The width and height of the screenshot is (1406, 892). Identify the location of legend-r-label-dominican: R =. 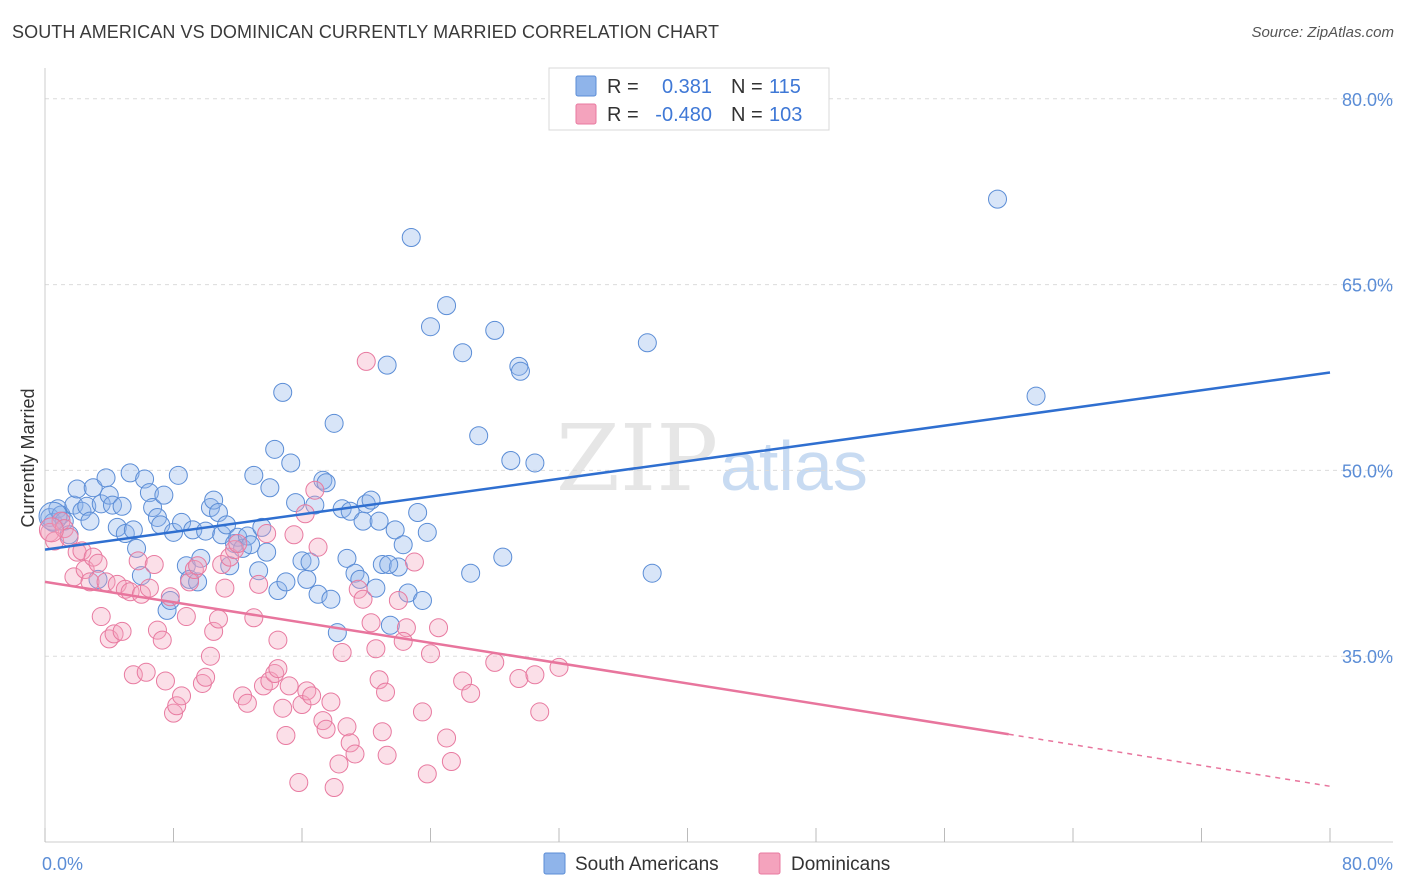
(623, 115).